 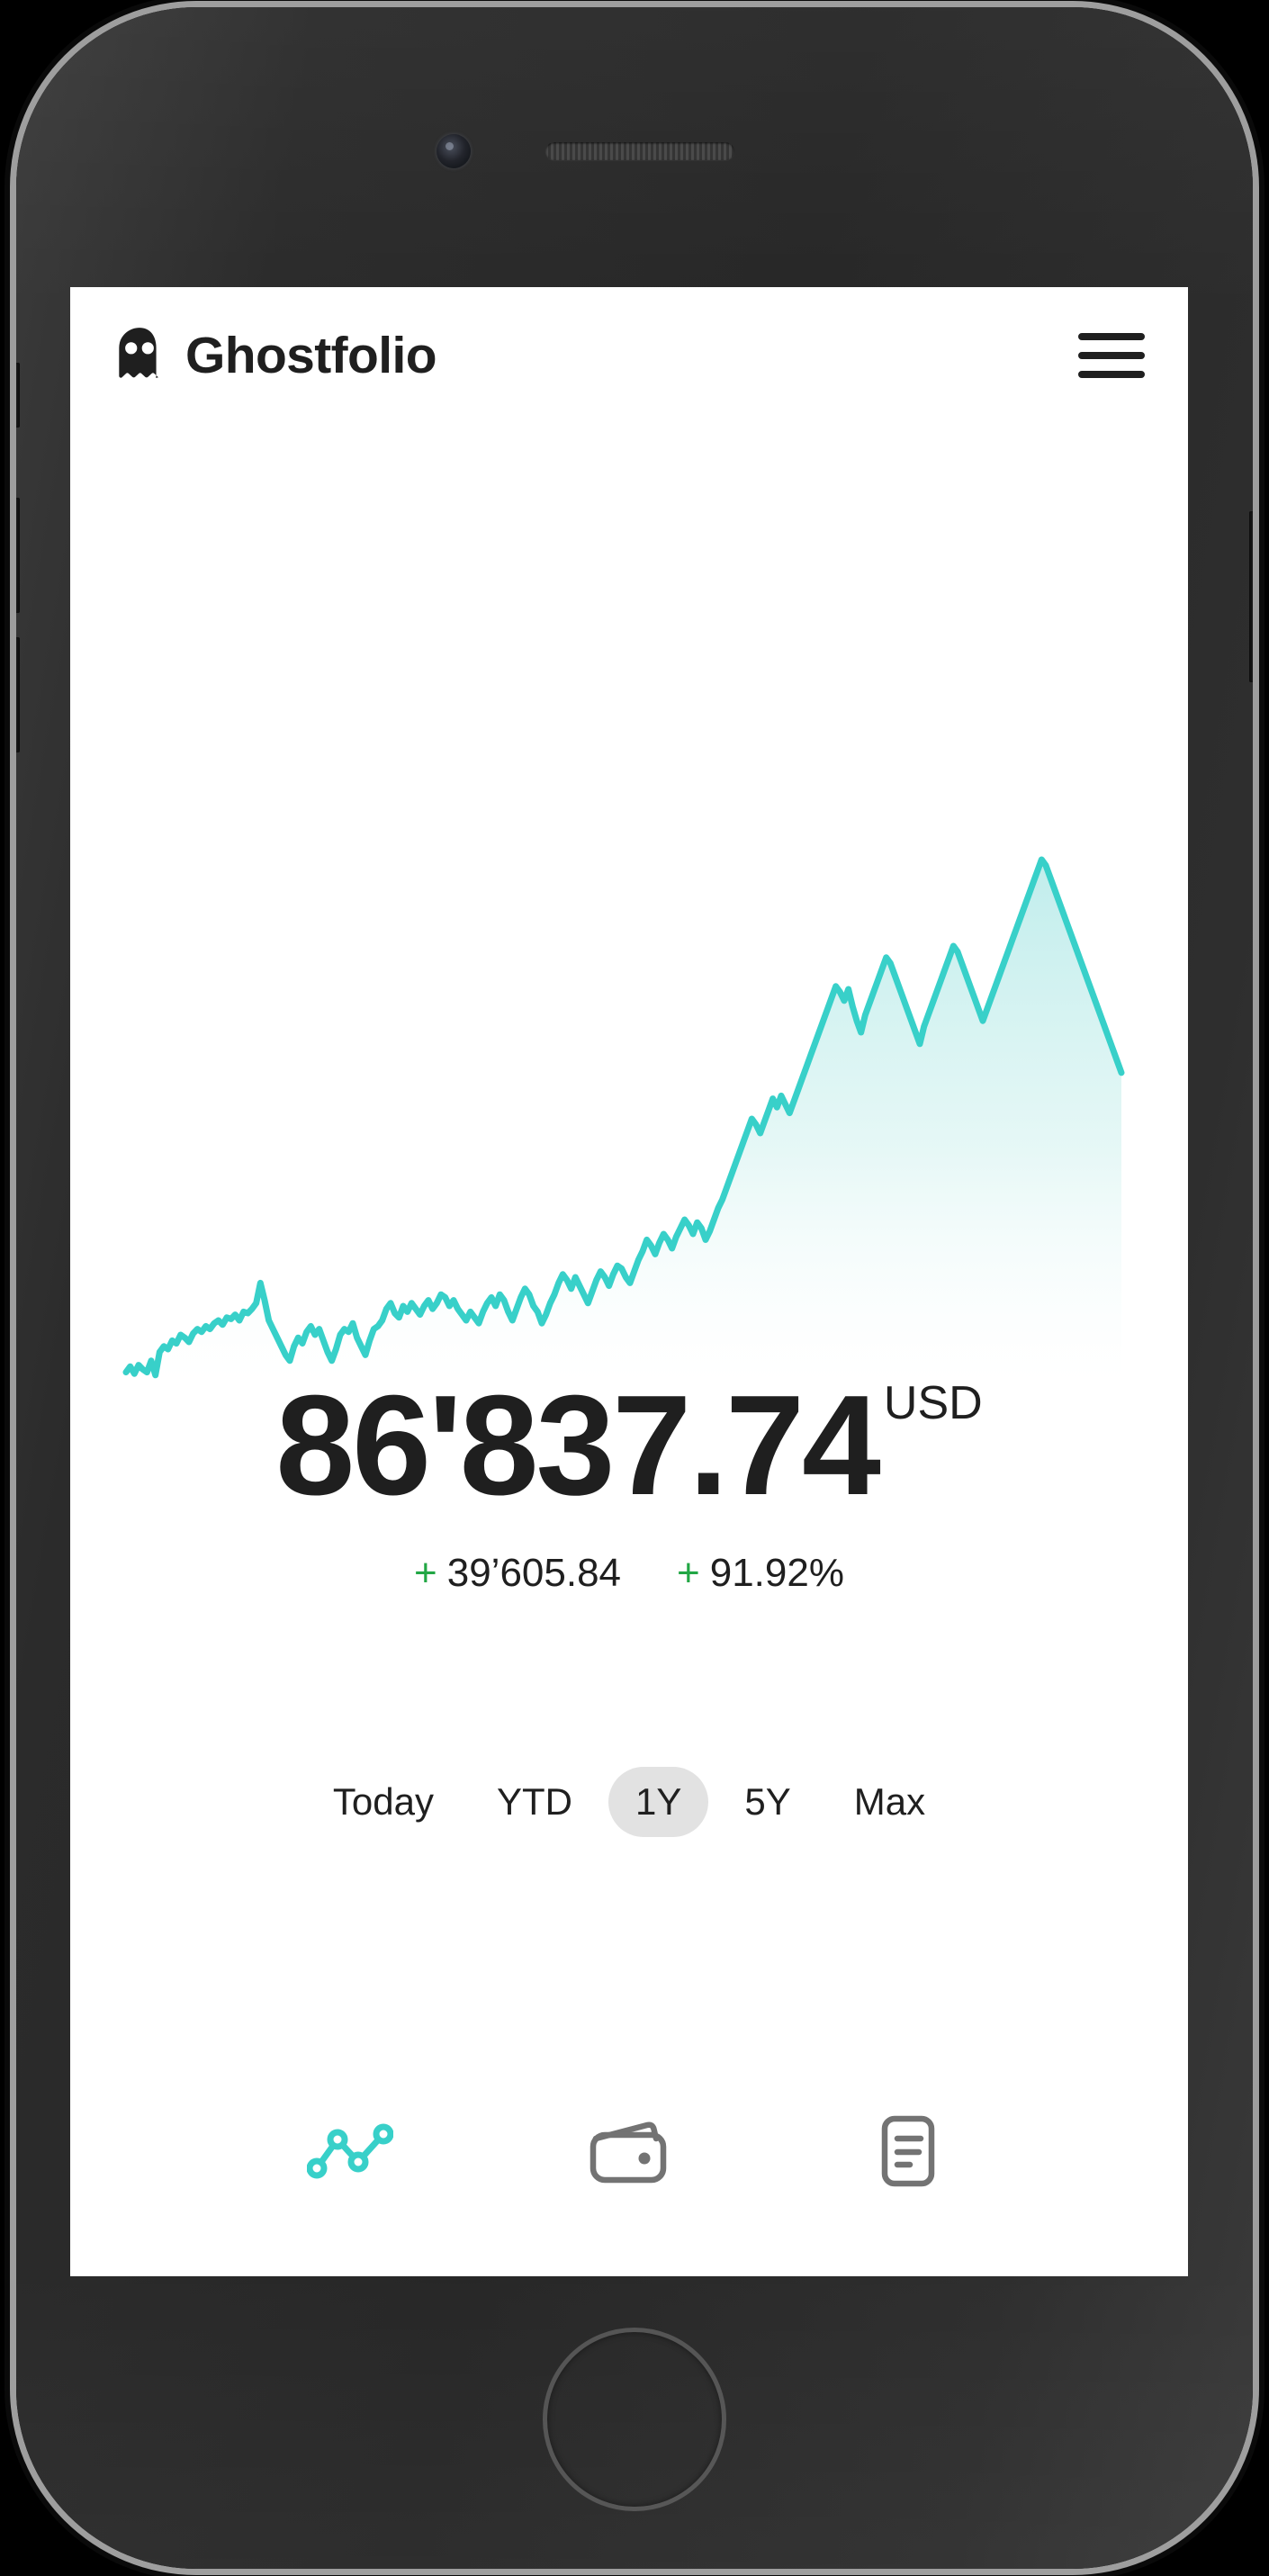 What do you see at coordinates (454, 151) in the screenshot?
I see `front-camera-icon` at bounding box center [454, 151].